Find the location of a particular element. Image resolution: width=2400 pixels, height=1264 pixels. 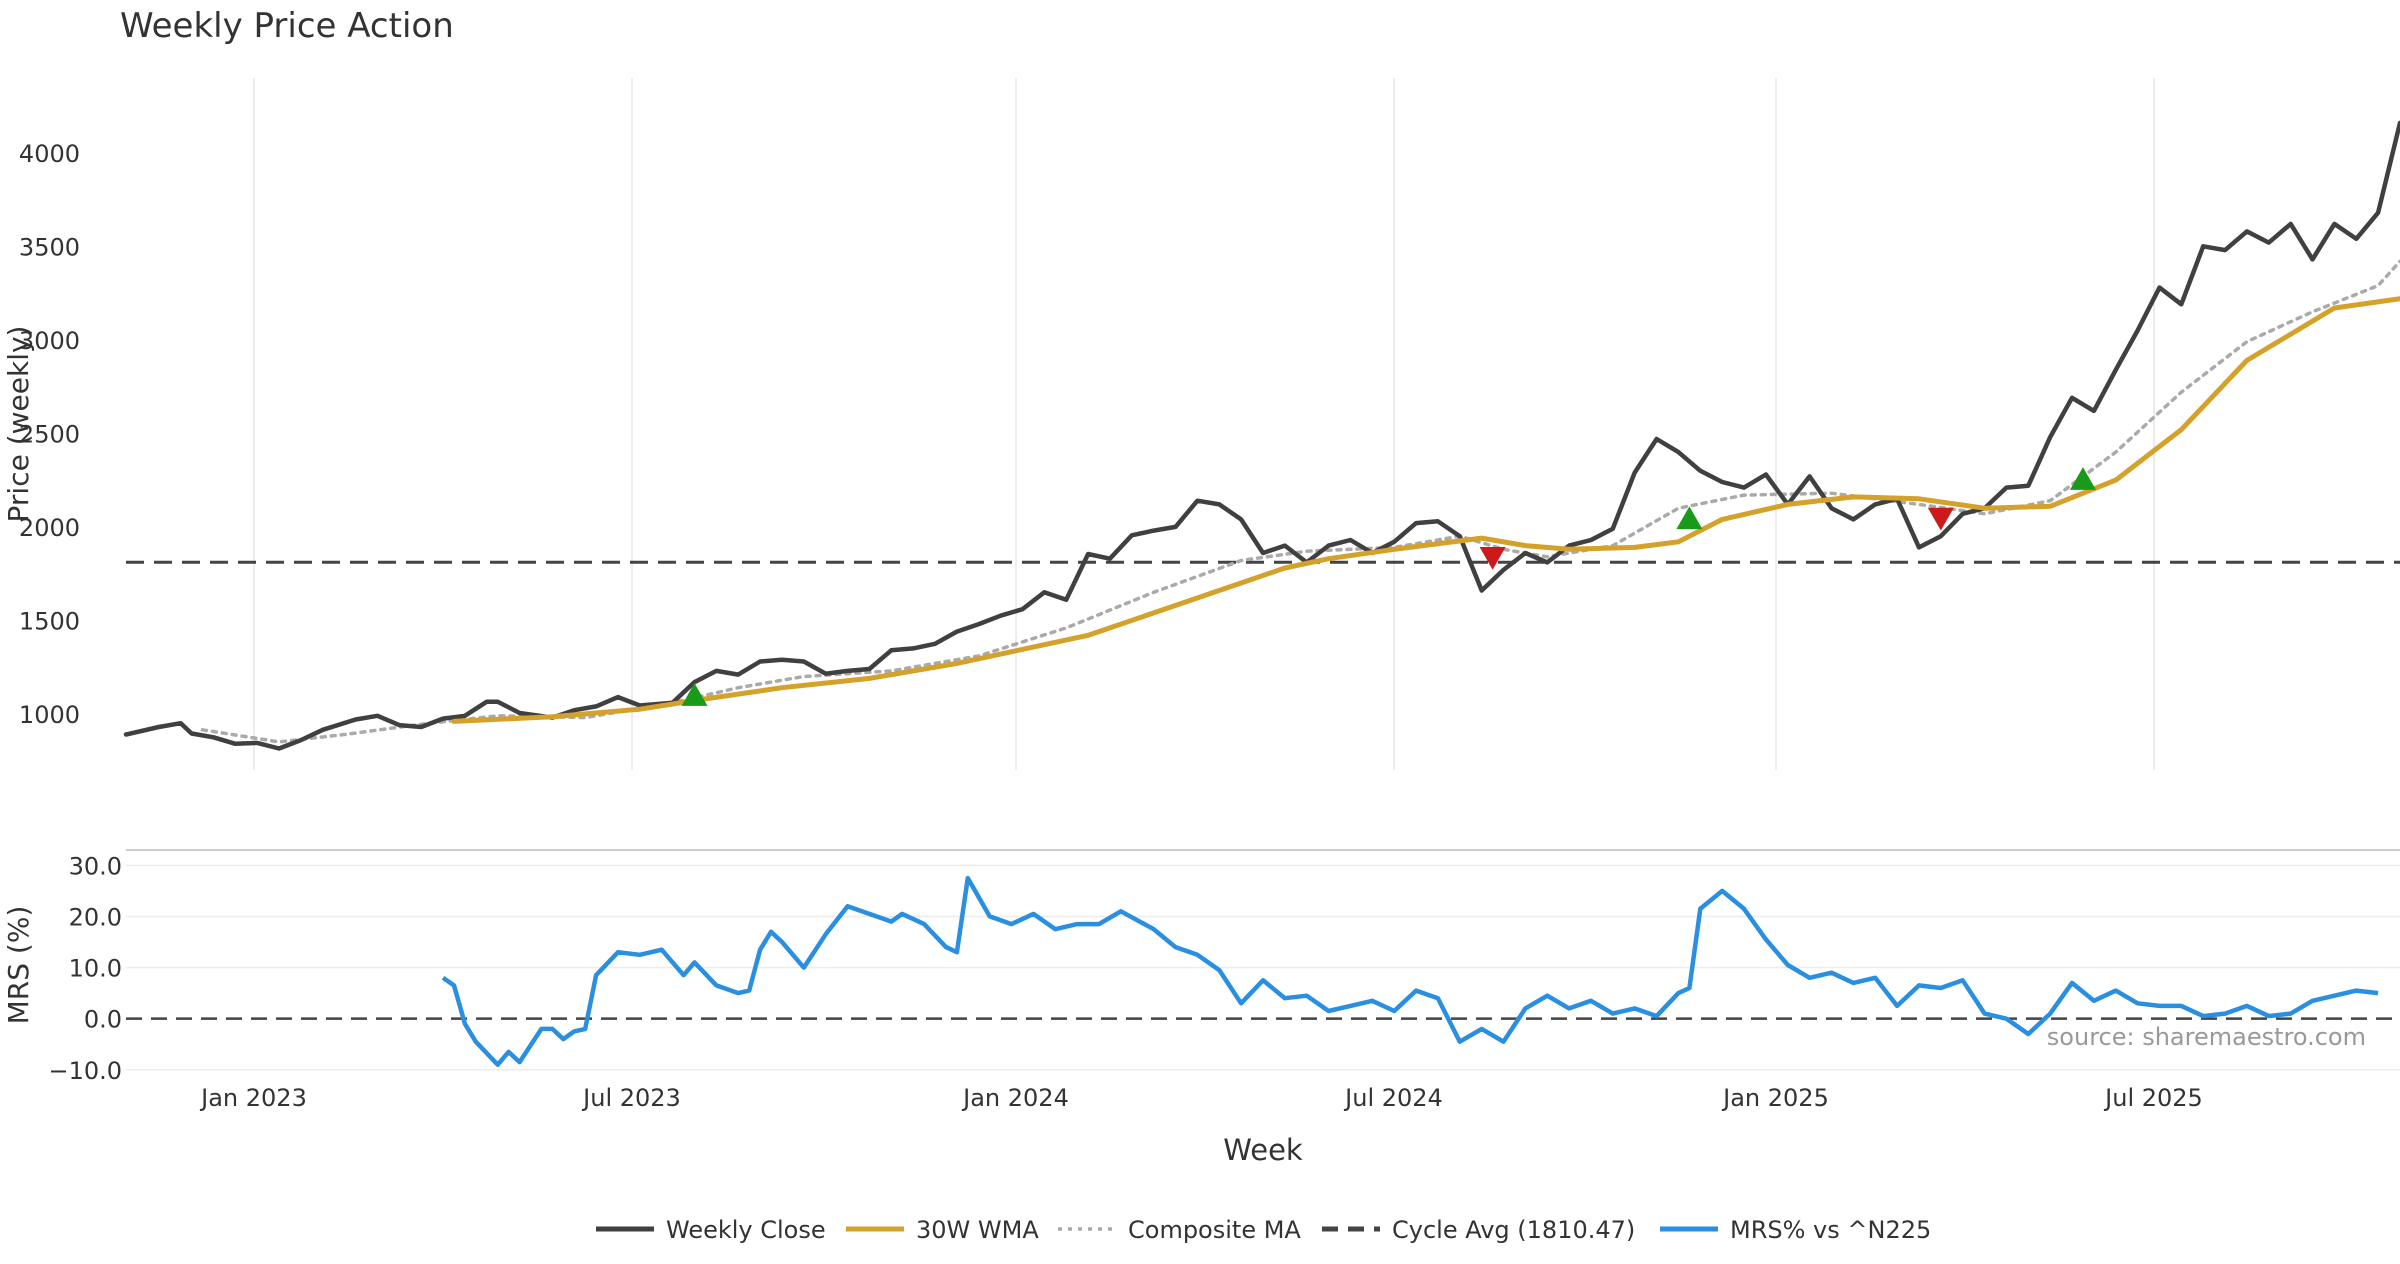

chart-title: Weekly Price Action is located at coordinates (287, 26).